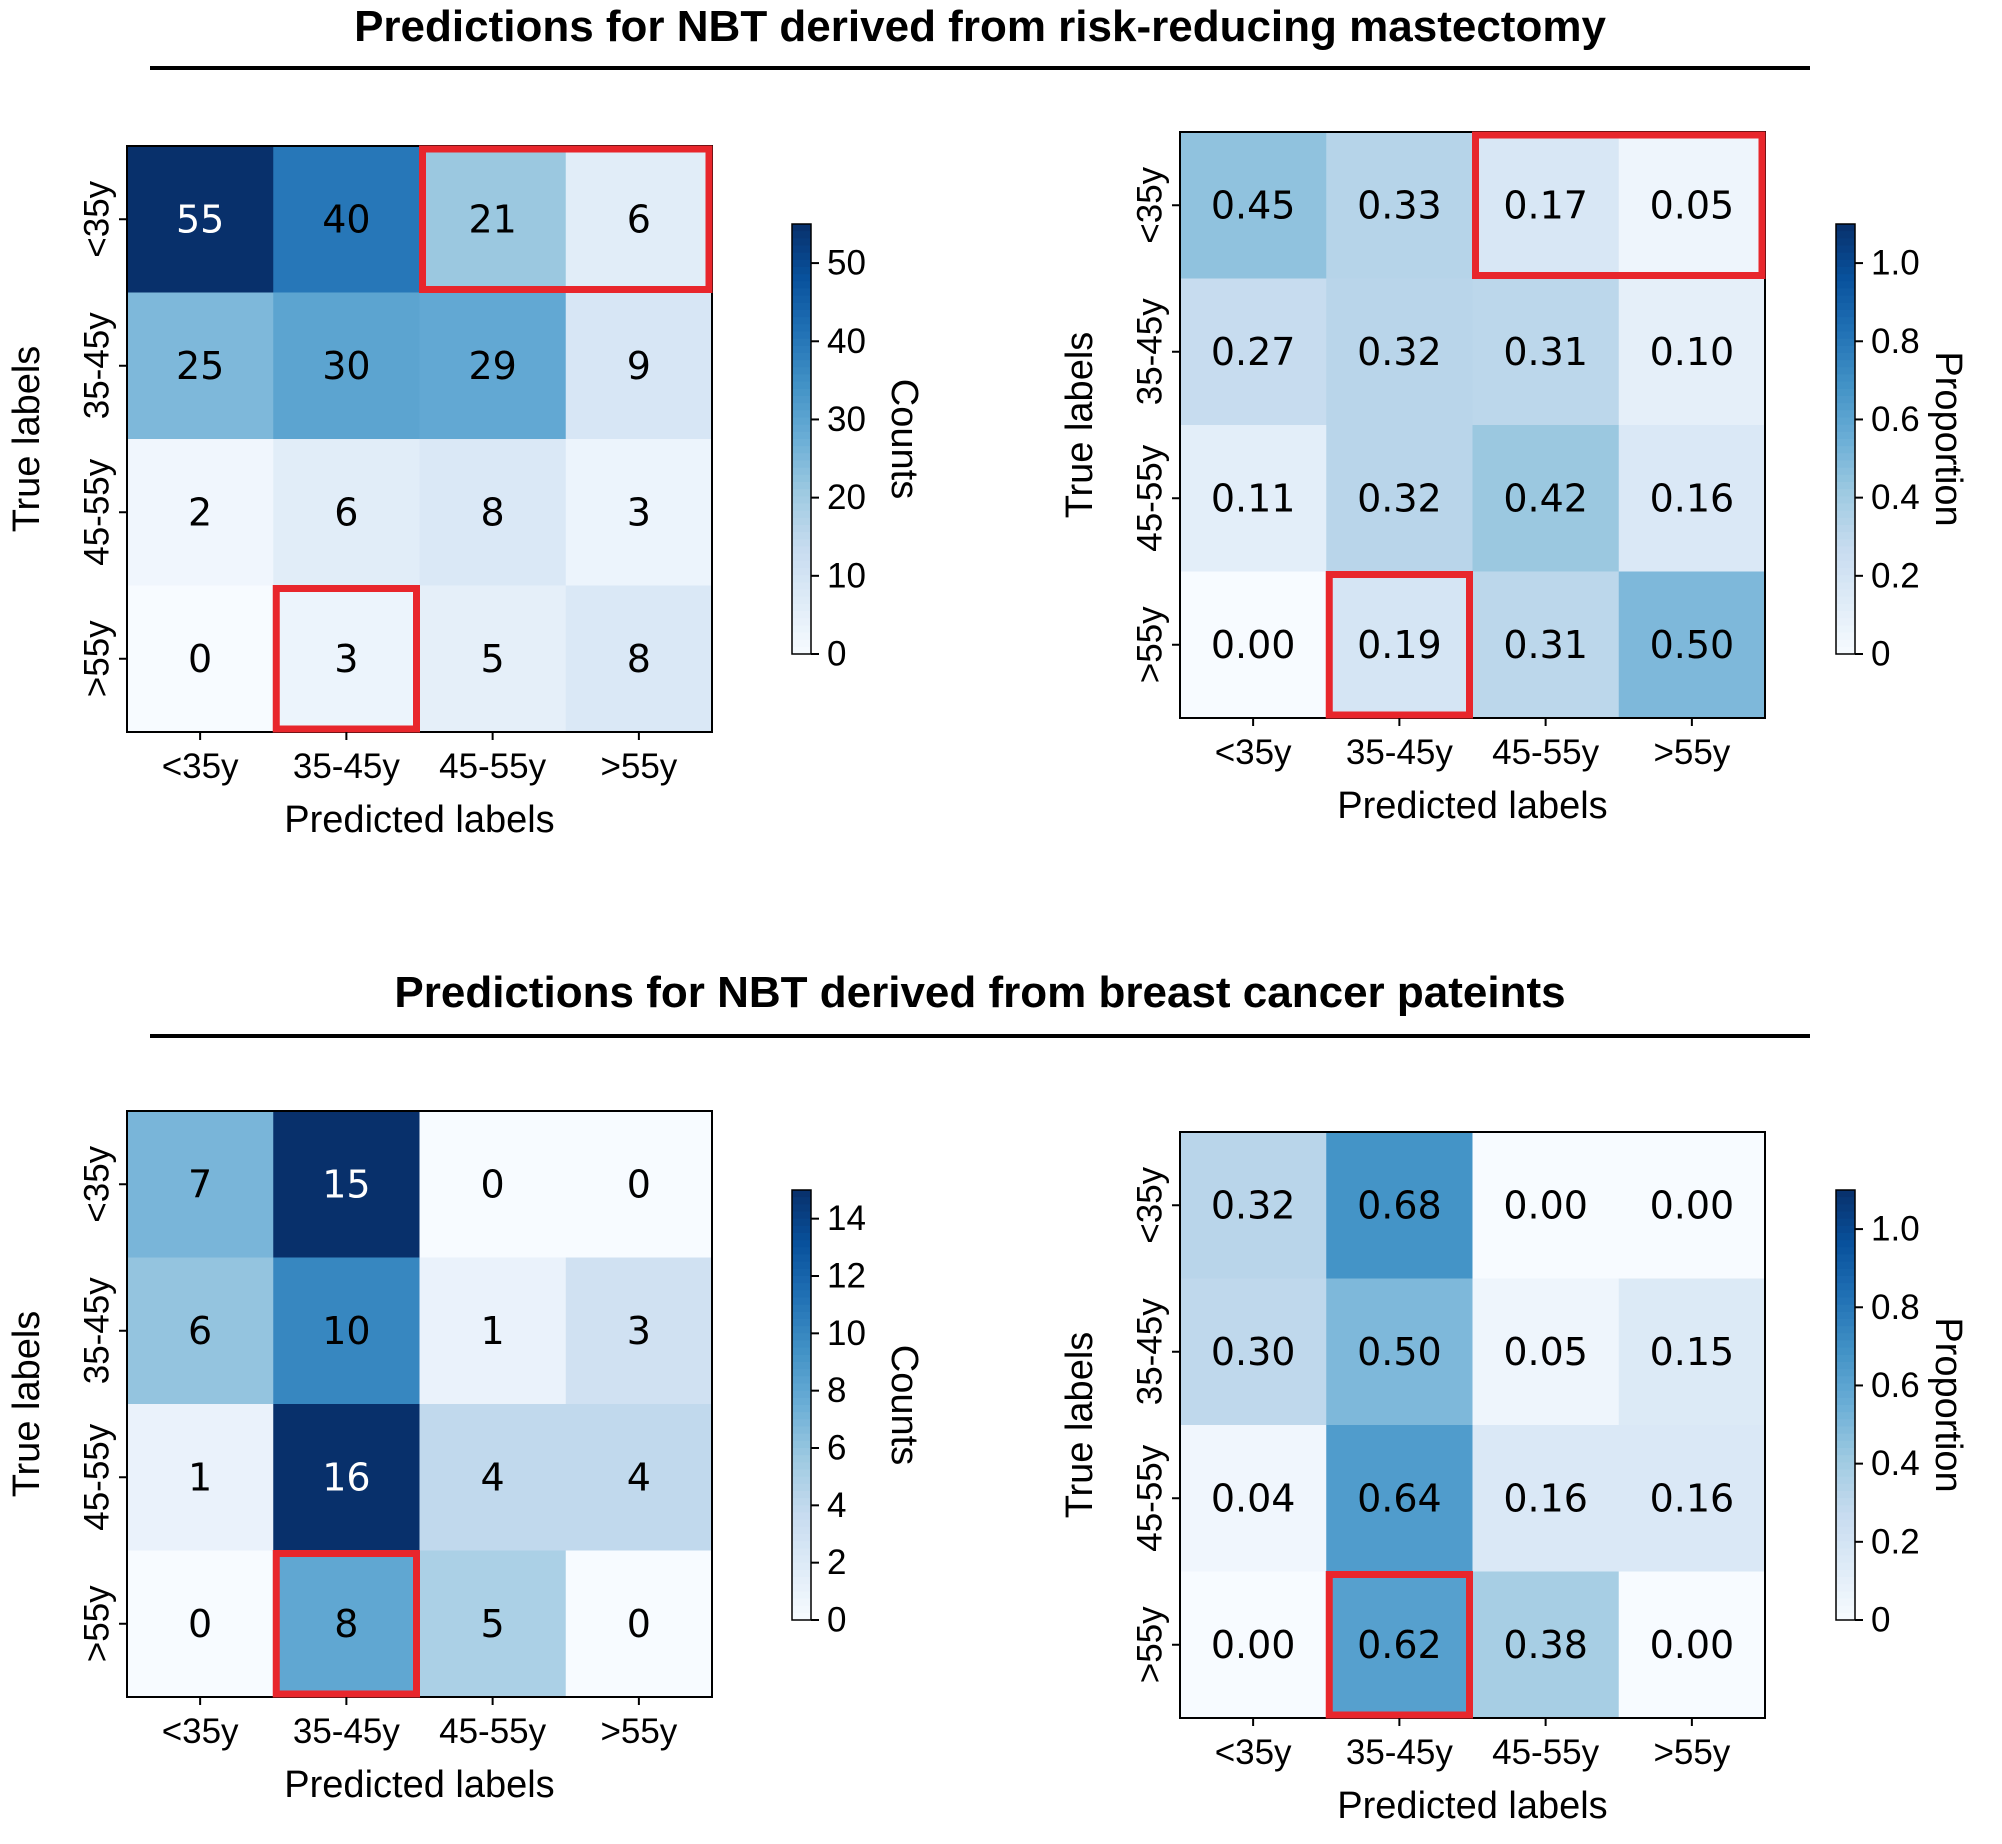  I want to click on cell-value-label: 0.30, so click(1253, 1352).